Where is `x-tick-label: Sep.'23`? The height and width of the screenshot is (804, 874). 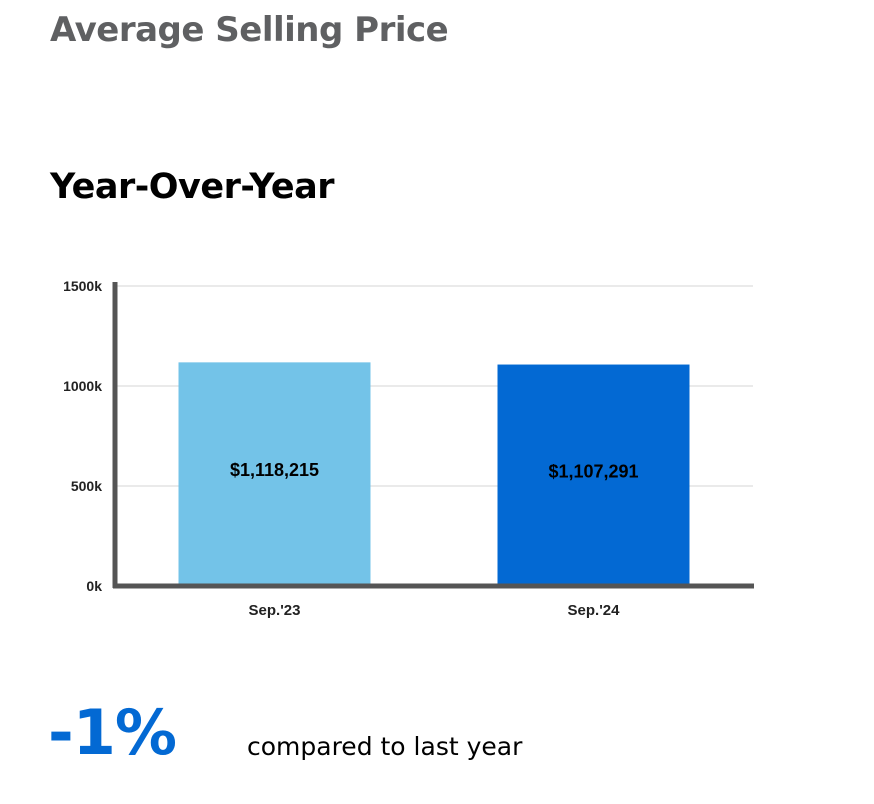
x-tick-label: Sep.'23 is located at coordinates (275, 610).